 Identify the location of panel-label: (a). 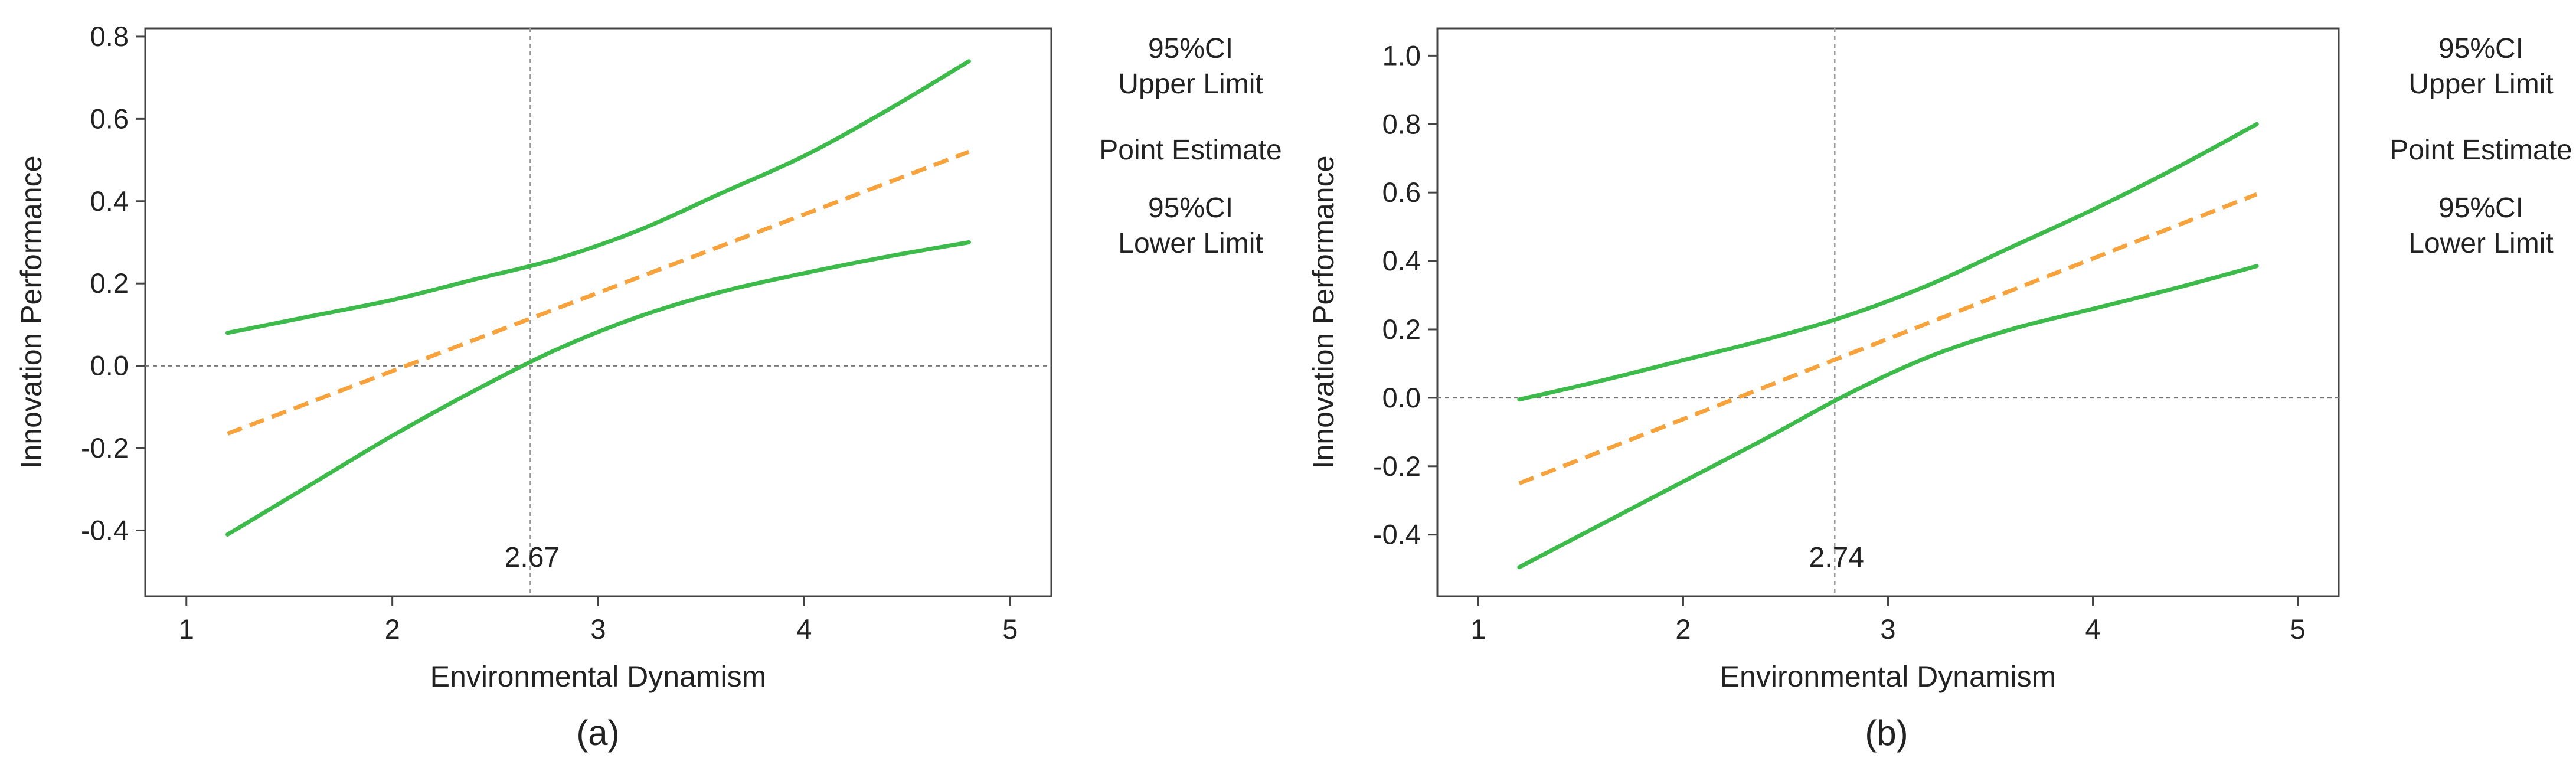
(597, 733).